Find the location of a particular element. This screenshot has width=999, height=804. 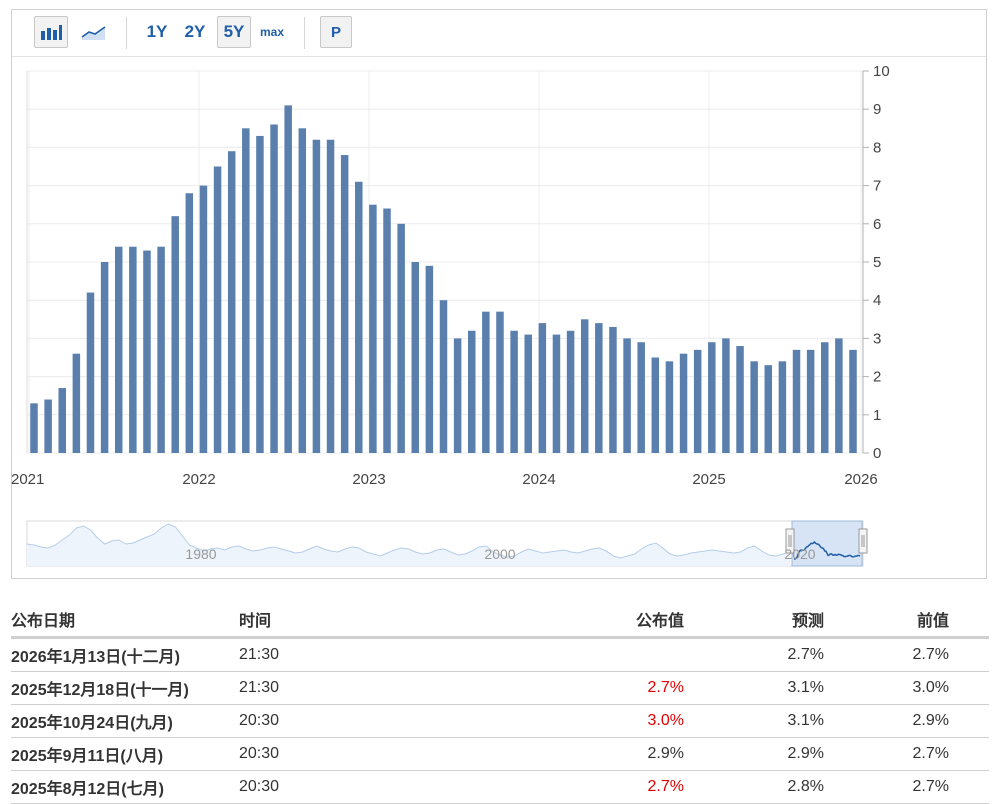

header-time: 时间 is located at coordinates (329, 620).